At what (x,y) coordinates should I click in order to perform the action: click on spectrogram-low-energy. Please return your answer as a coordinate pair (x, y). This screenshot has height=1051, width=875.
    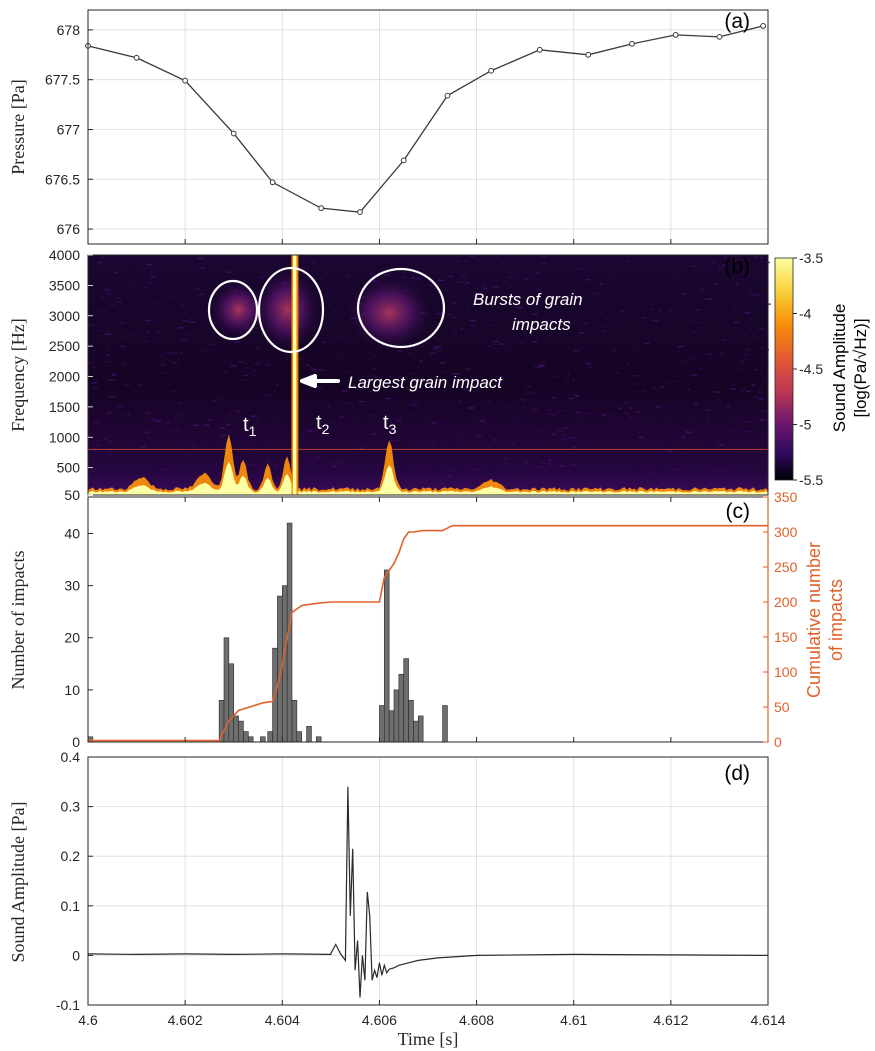
    Looking at the image, I should click on (428, 464).